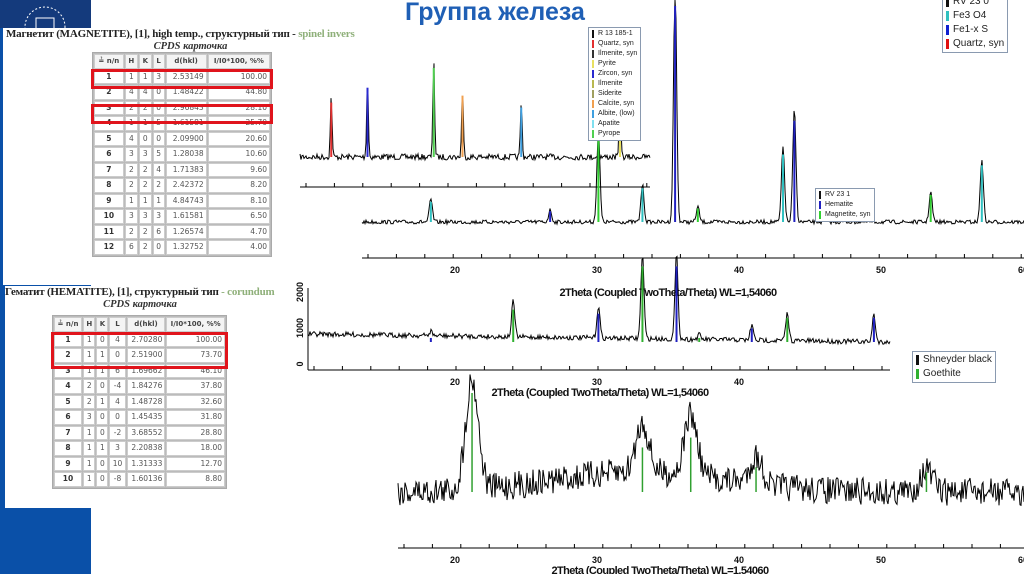 This screenshot has width=1024, height=574. What do you see at coordinates (186, 138) in the screenshot?
I see `table-cell: 2.09900` at bounding box center [186, 138].